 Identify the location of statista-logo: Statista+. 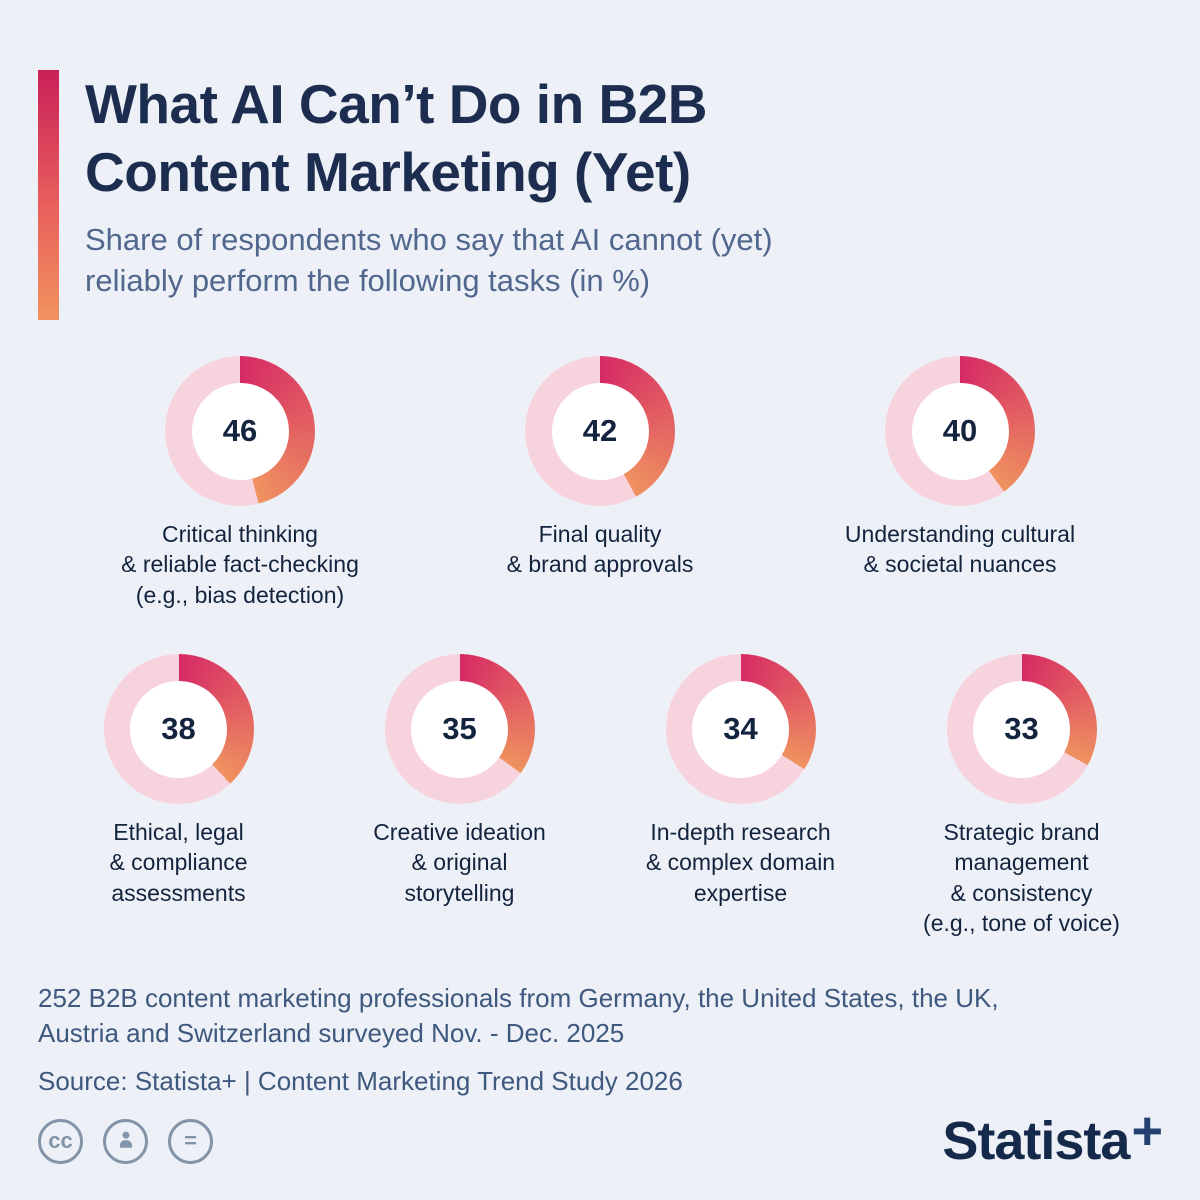
(1052, 1136).